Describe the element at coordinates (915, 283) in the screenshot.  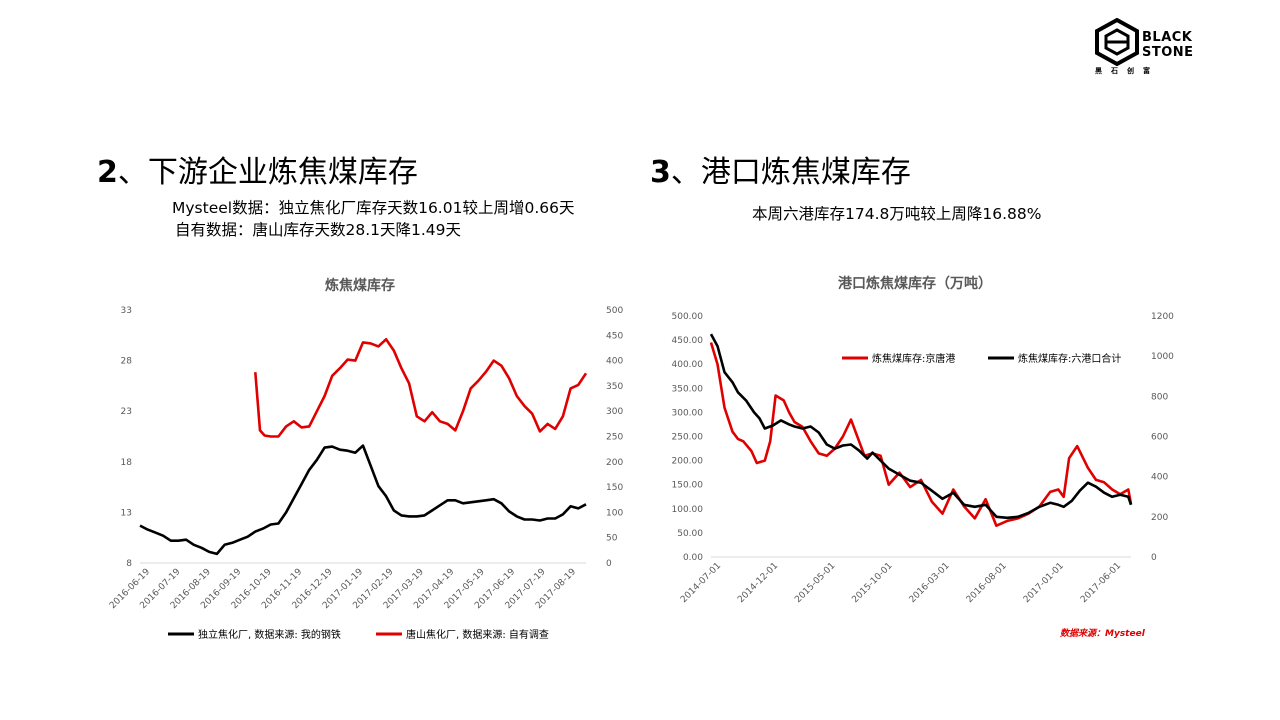
I see `chart2-title: 港口炼焦煤库存（万吨）` at that location.